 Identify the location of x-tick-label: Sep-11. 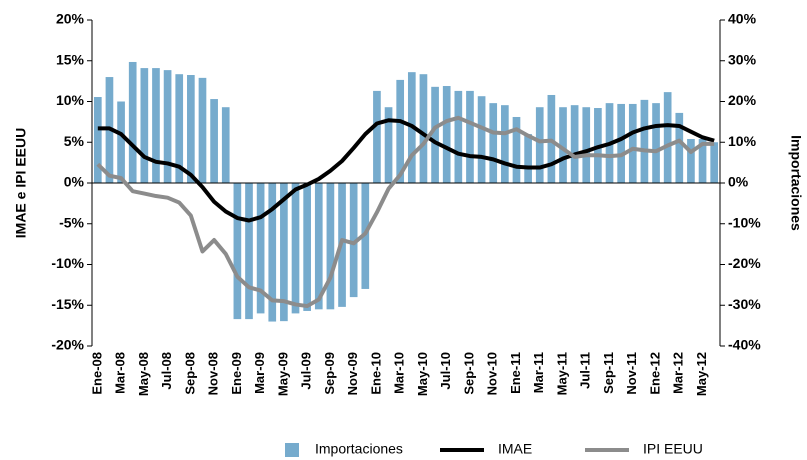
(608, 373).